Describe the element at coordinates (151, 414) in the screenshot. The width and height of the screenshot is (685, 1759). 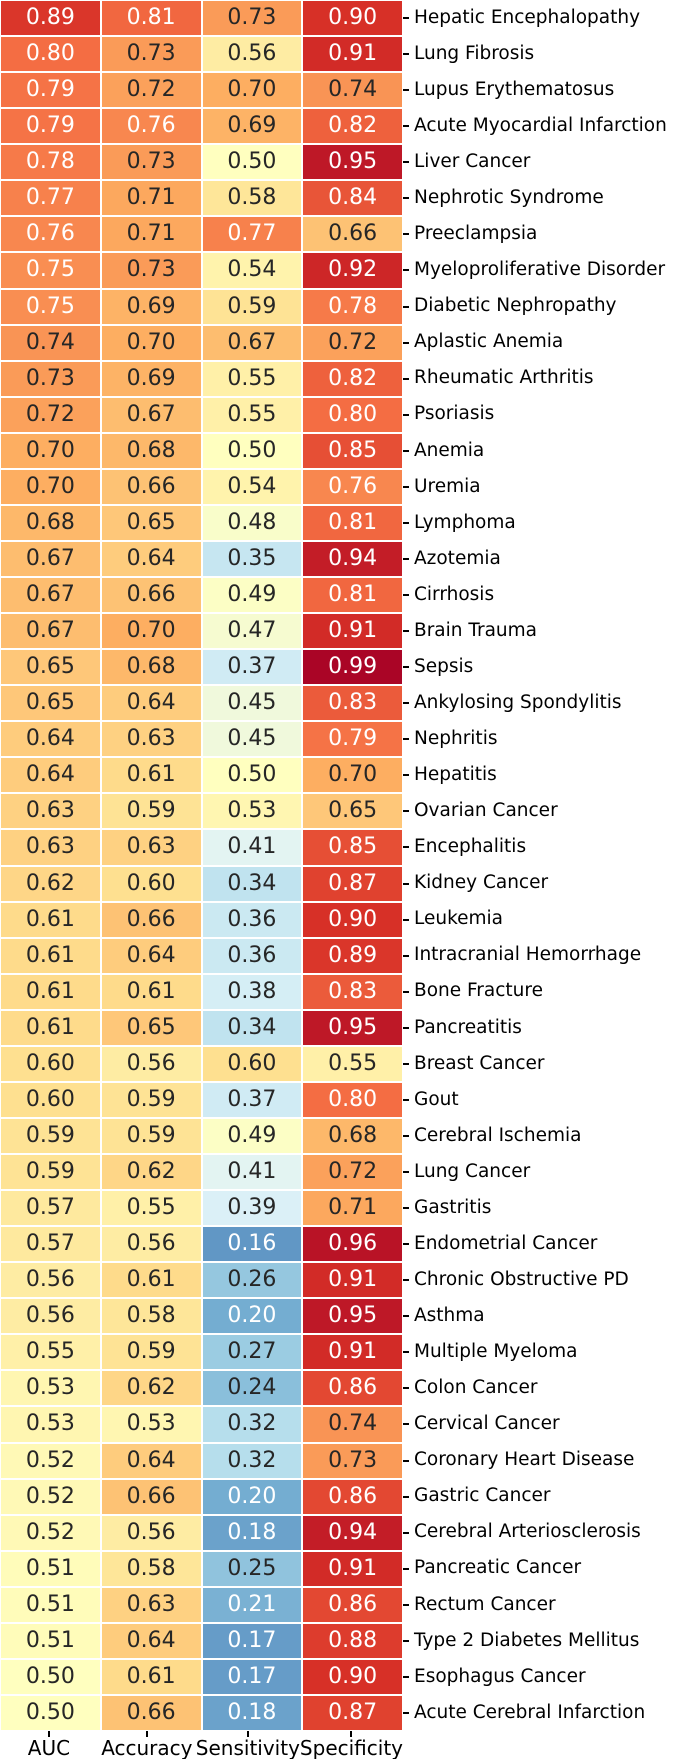
I see `heatmap-cell-accuracy: 0.67` at that location.